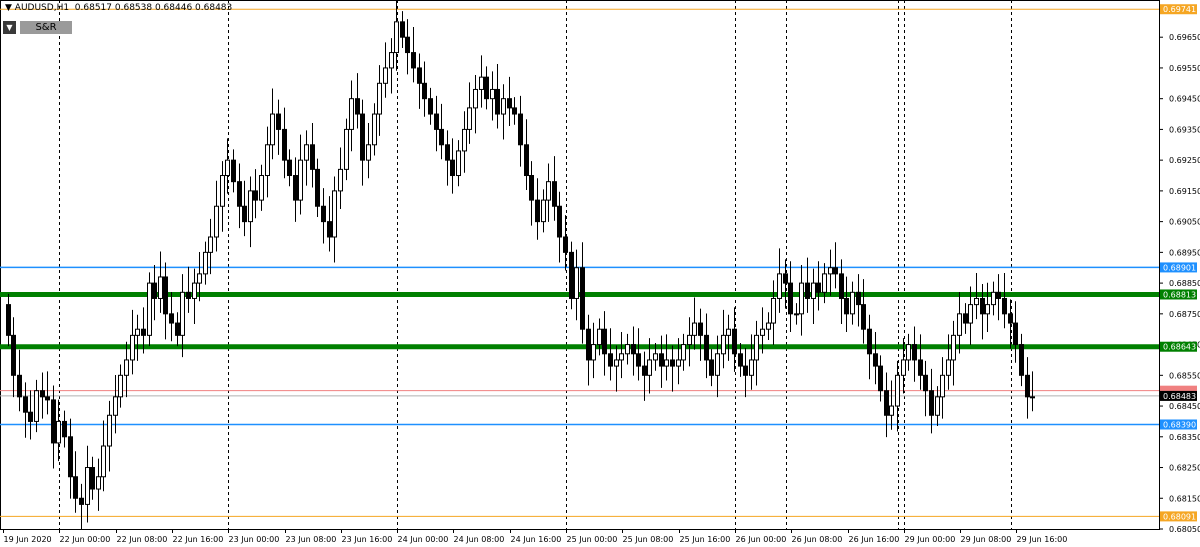  I want to click on x-tick-label: 23 Jun 16:00, so click(367, 539).